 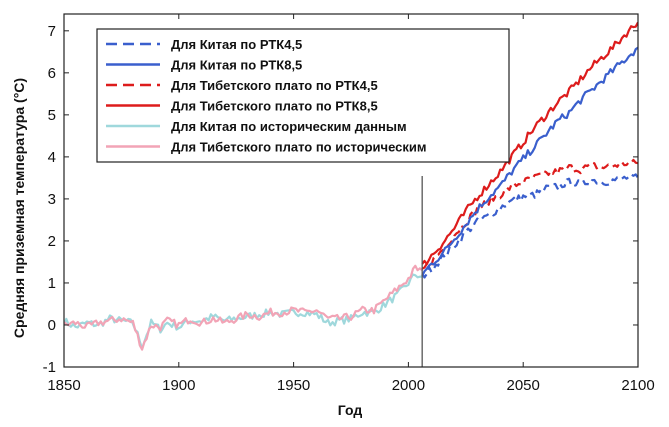 I want to click on legend-label: Для Китая по РТК4,5, so click(x=236, y=44).